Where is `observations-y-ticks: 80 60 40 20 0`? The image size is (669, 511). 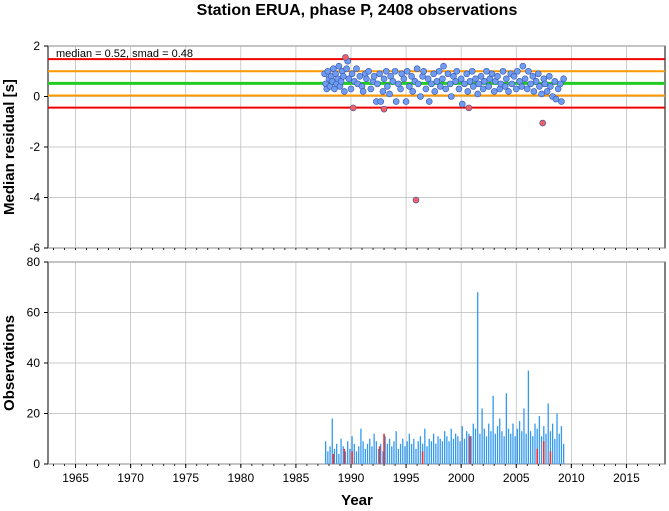 observations-y-ticks: 80 60 40 20 0 is located at coordinates (37, 363).